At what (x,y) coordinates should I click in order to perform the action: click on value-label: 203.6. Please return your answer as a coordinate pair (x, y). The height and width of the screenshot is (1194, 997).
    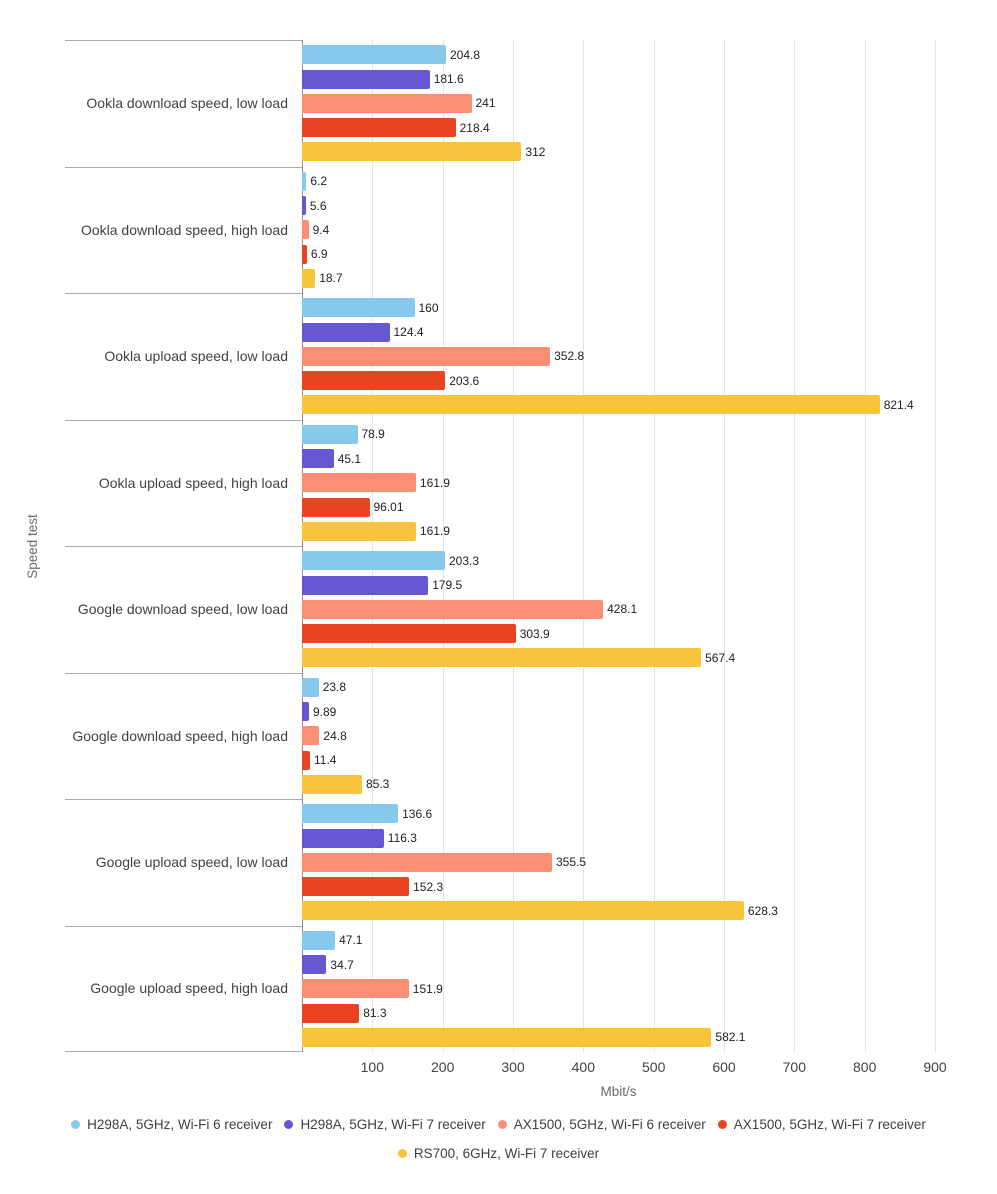
    Looking at the image, I should click on (464, 380).